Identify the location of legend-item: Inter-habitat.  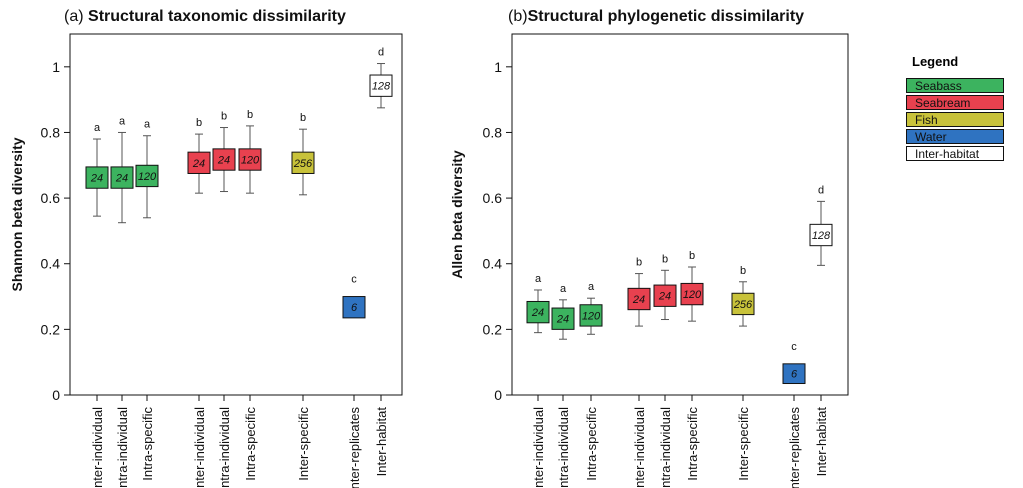
(963, 153).